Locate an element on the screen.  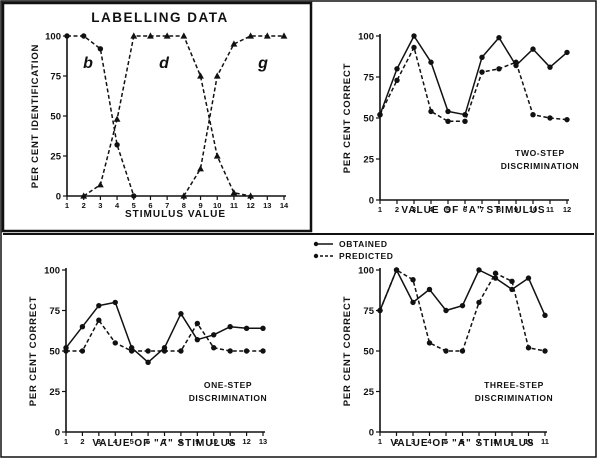
labelling-y-tick-label: 100 is located at coordinates (53, 37).